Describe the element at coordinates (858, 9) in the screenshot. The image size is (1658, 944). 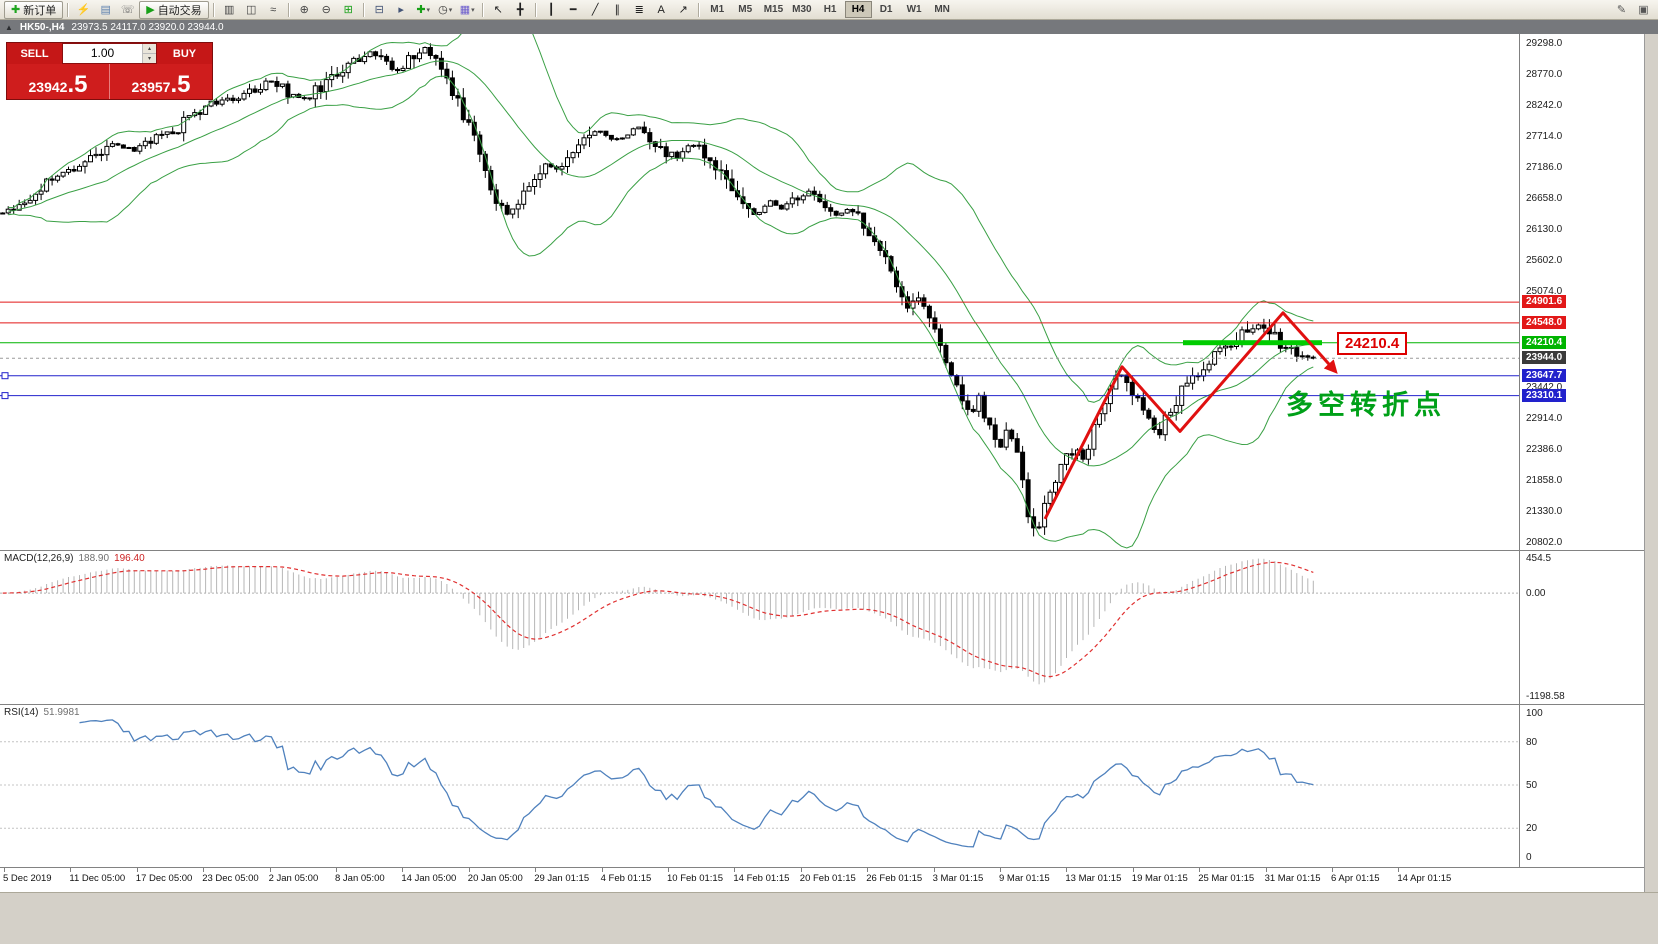
I see `timeframe-h4: H4` at that location.